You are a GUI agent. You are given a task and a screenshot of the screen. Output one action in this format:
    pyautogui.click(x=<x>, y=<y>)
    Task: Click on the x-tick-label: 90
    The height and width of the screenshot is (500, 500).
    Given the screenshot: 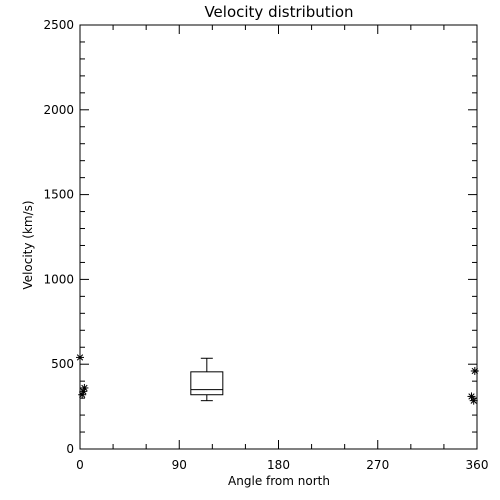 What is the action you would take?
    pyautogui.click(x=179, y=465)
    